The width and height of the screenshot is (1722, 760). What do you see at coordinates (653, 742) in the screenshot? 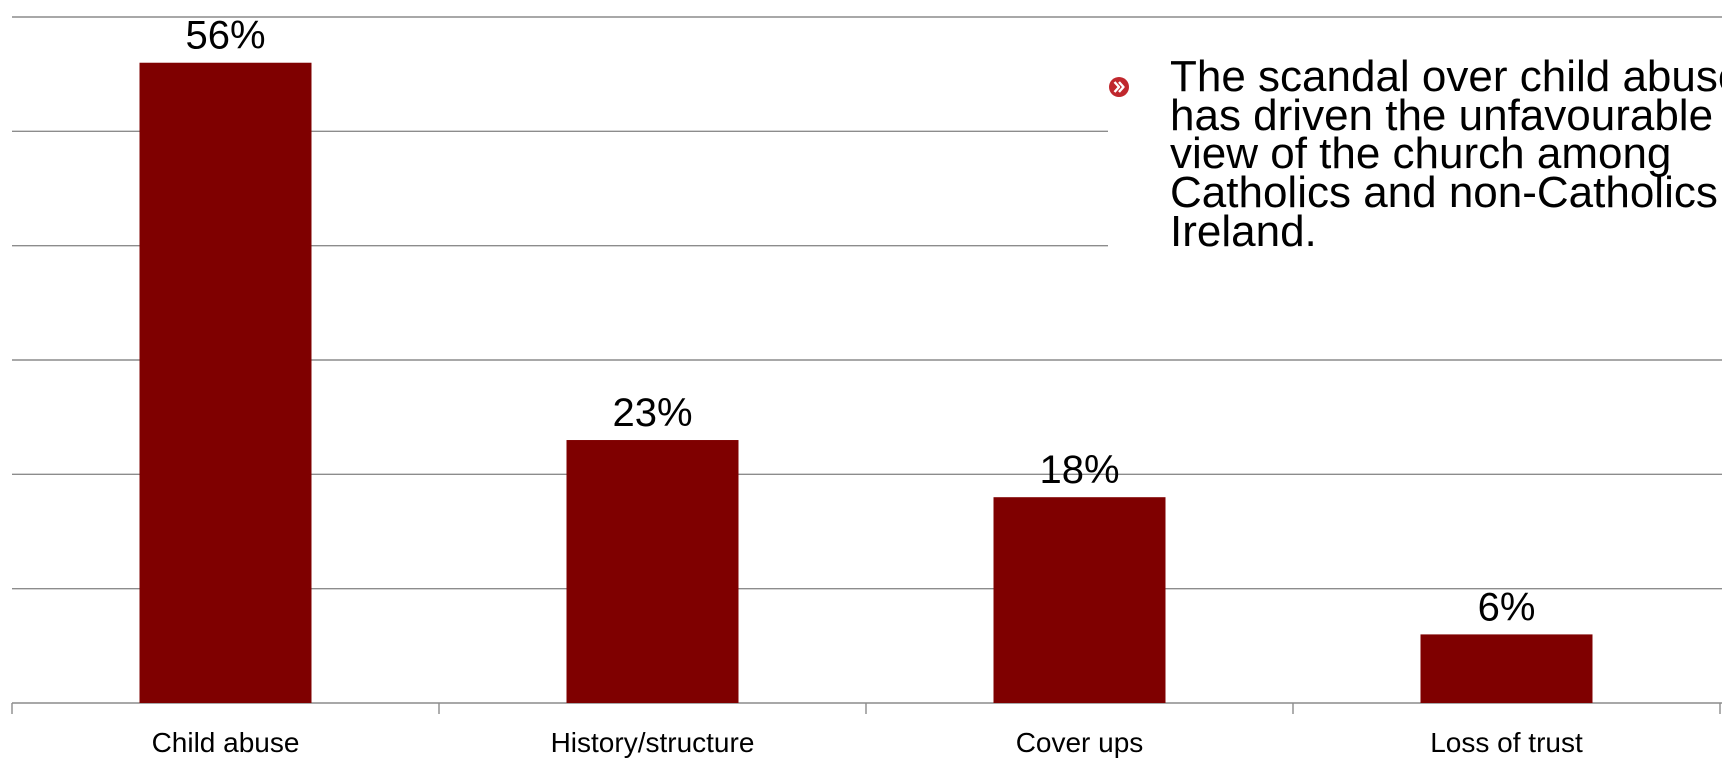
I see `category-label: History/structure` at bounding box center [653, 742].